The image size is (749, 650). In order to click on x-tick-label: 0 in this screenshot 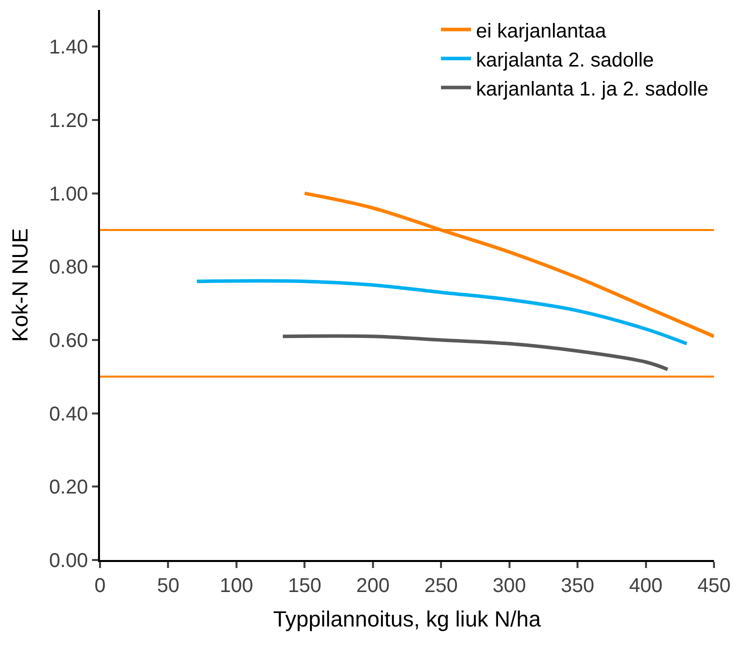, I will do `click(100, 586)`.